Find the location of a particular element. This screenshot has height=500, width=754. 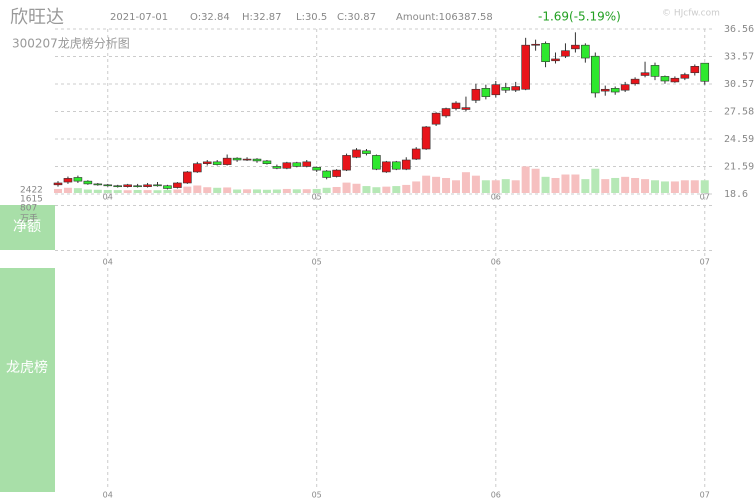

stock-name: 欣旺达 is located at coordinates (37, 17).